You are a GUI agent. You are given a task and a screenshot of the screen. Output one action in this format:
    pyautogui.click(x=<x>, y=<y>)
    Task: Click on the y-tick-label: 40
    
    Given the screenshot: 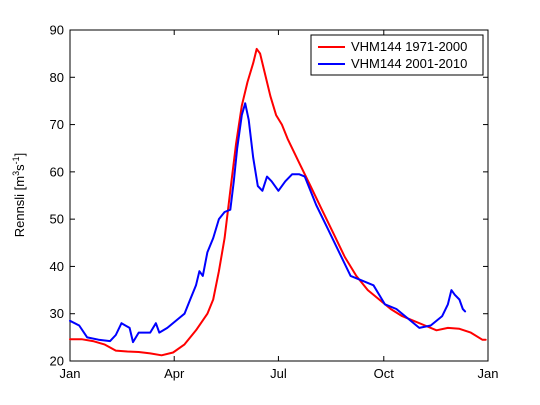 What is the action you would take?
    pyautogui.click(x=57, y=266)
    